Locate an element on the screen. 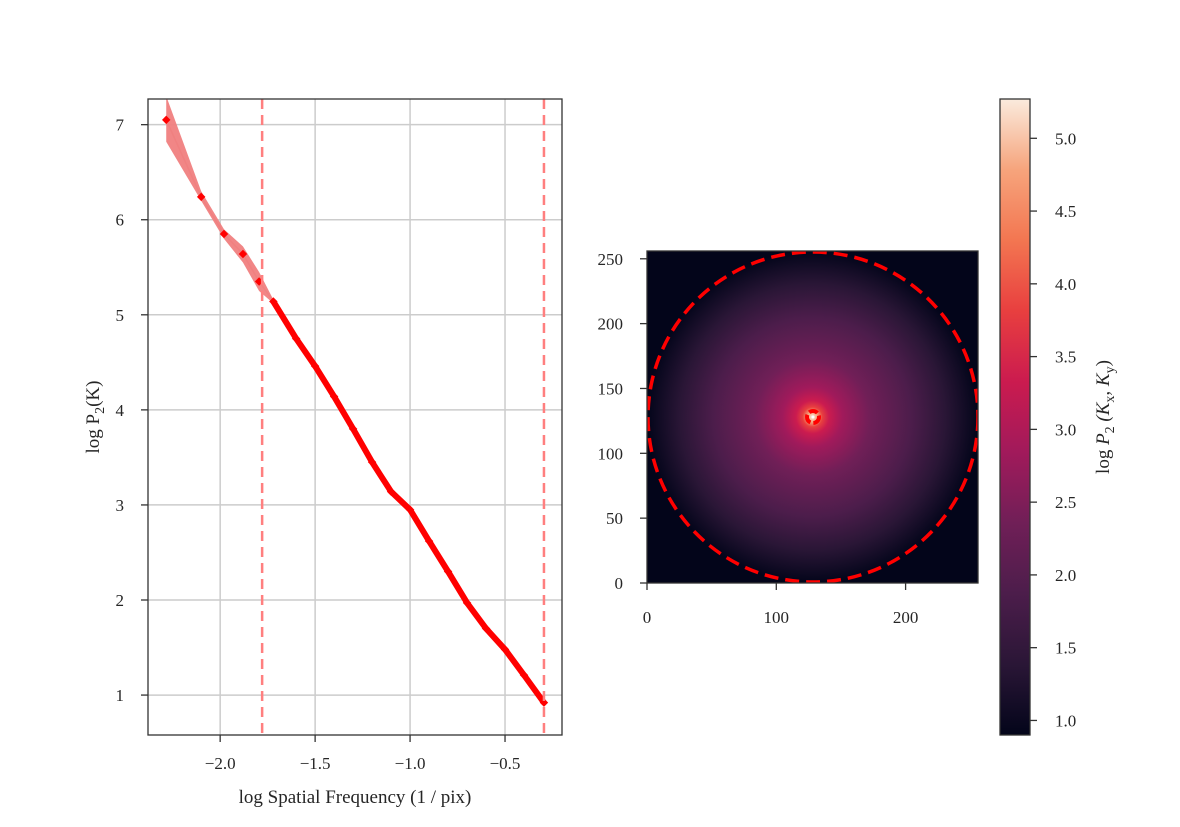  y-tick-label: 4 is located at coordinates (120, 410).